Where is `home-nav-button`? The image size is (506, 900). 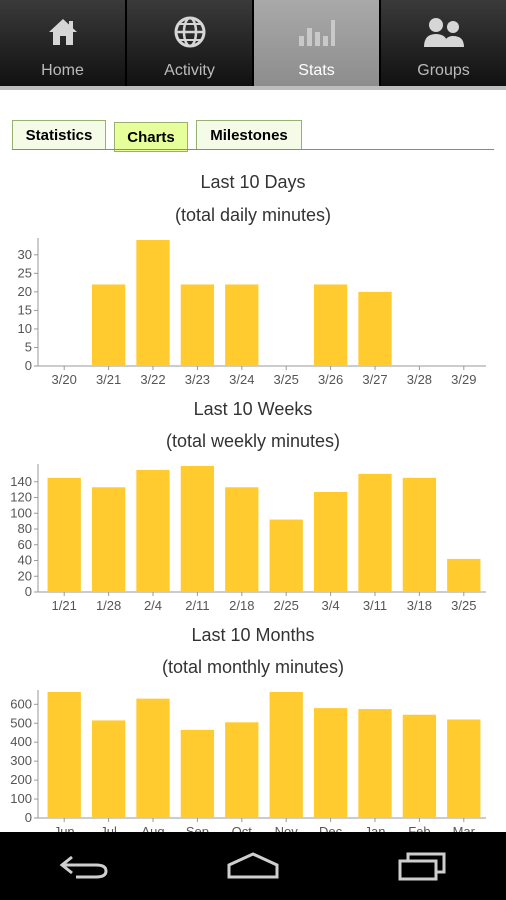
home-nav-button is located at coordinates (253, 866).